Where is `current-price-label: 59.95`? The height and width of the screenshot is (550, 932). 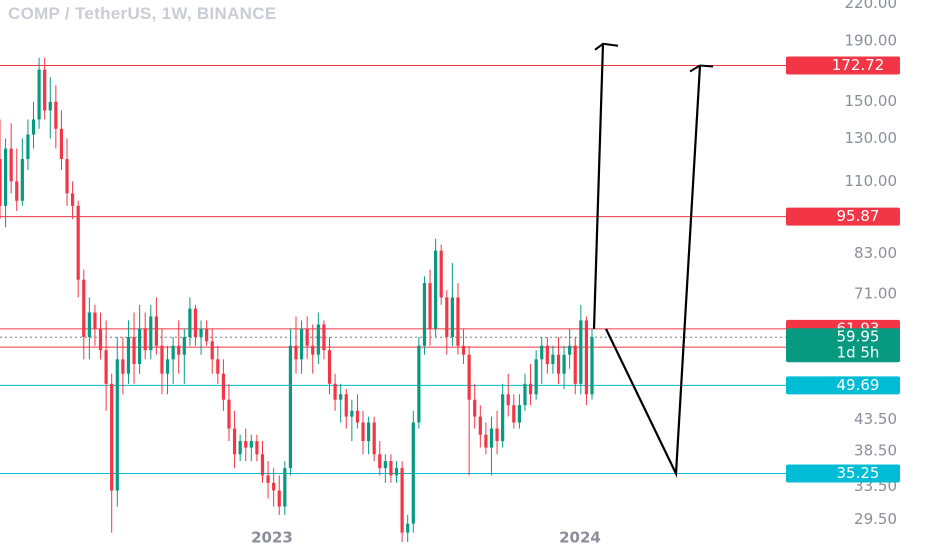 current-price-label: 59.95 is located at coordinates (858, 337).